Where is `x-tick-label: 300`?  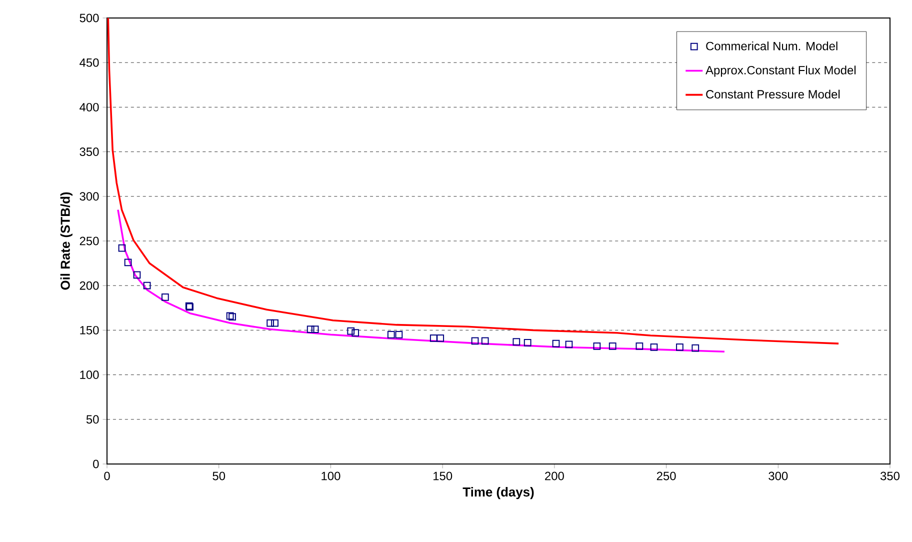
x-tick-label: 300 is located at coordinates (778, 476).